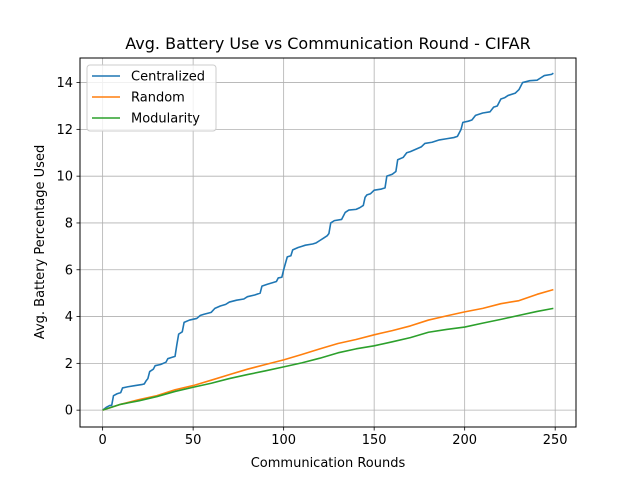  I want to click on legend: Centralized Random Modularity, so click(151, 98).